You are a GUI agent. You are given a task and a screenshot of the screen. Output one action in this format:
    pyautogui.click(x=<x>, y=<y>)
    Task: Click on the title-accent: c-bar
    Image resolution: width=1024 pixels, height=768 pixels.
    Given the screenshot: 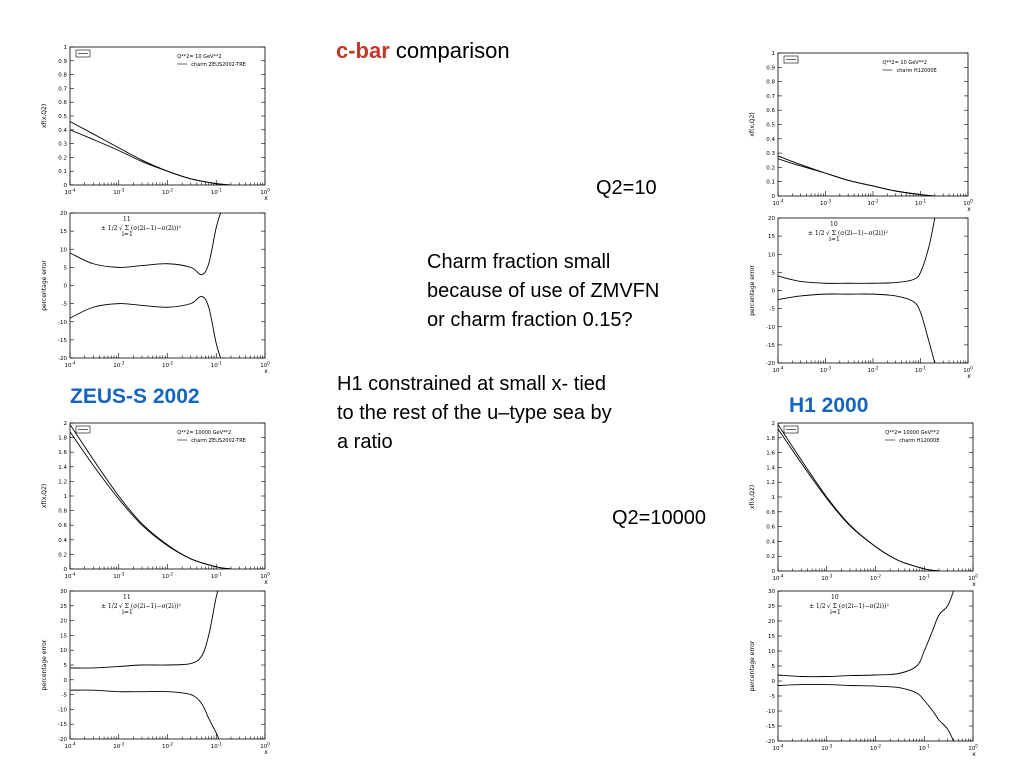 What is the action you would take?
    pyautogui.click(x=363, y=50)
    